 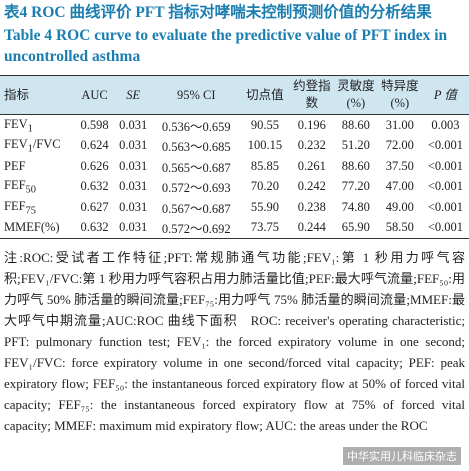 What do you see at coordinates (196, 167) in the screenshot?
I see `cell: 0.565～0.687` at bounding box center [196, 167].